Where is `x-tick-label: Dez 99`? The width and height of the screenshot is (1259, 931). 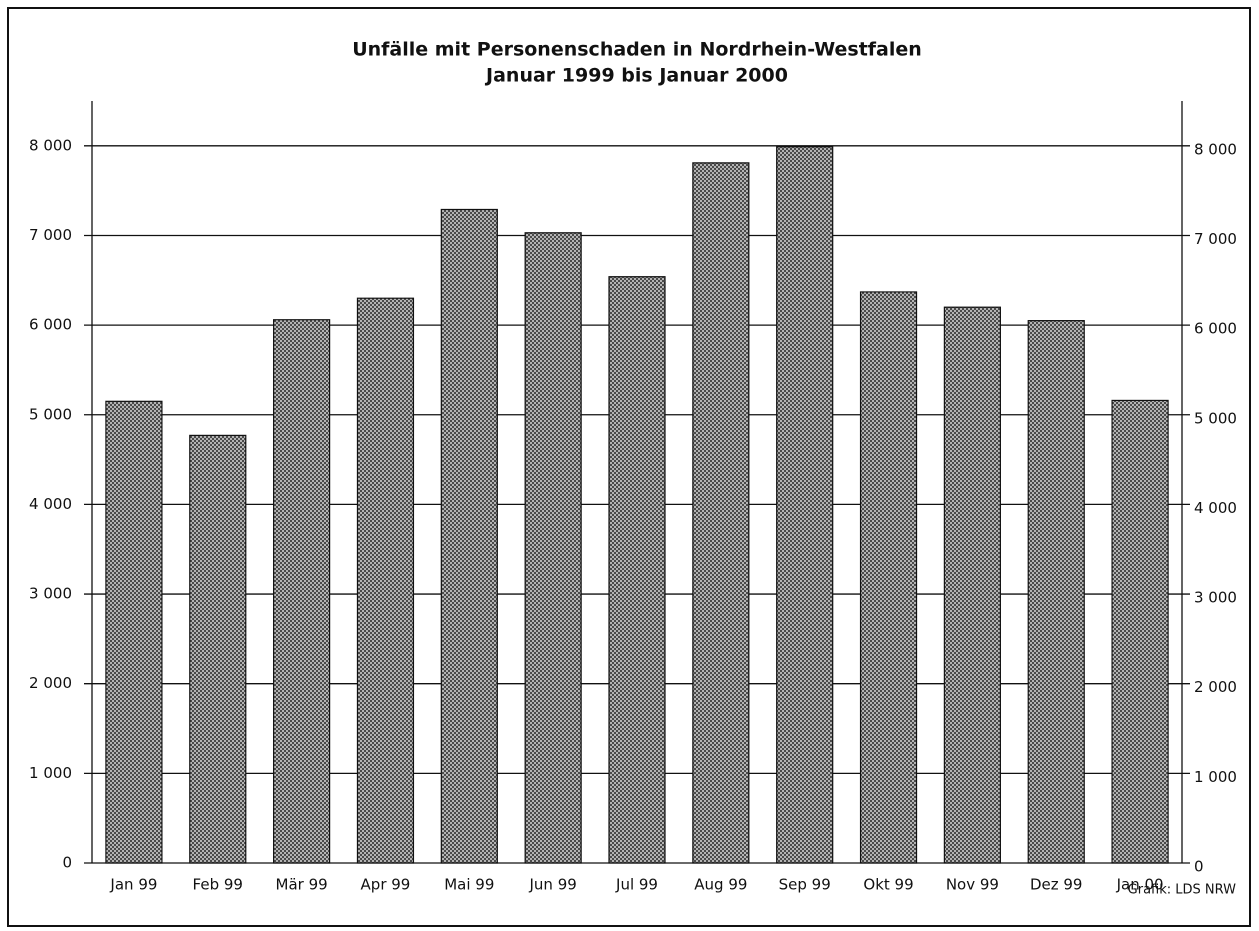 x-tick-label: Dez 99 is located at coordinates (1056, 885).